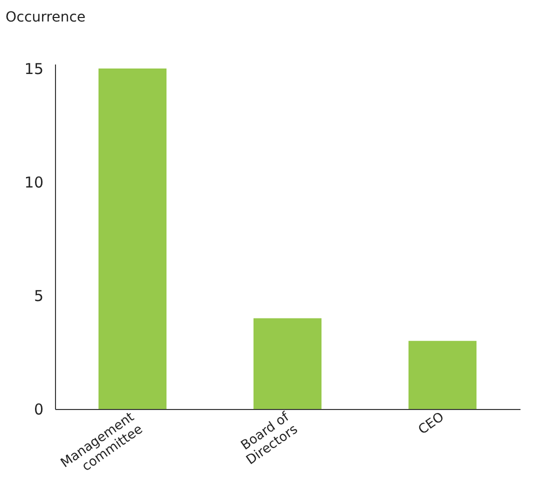  Describe the element at coordinates (46, 18) in the screenshot. I see `y-axis-title: Occurrence` at that location.